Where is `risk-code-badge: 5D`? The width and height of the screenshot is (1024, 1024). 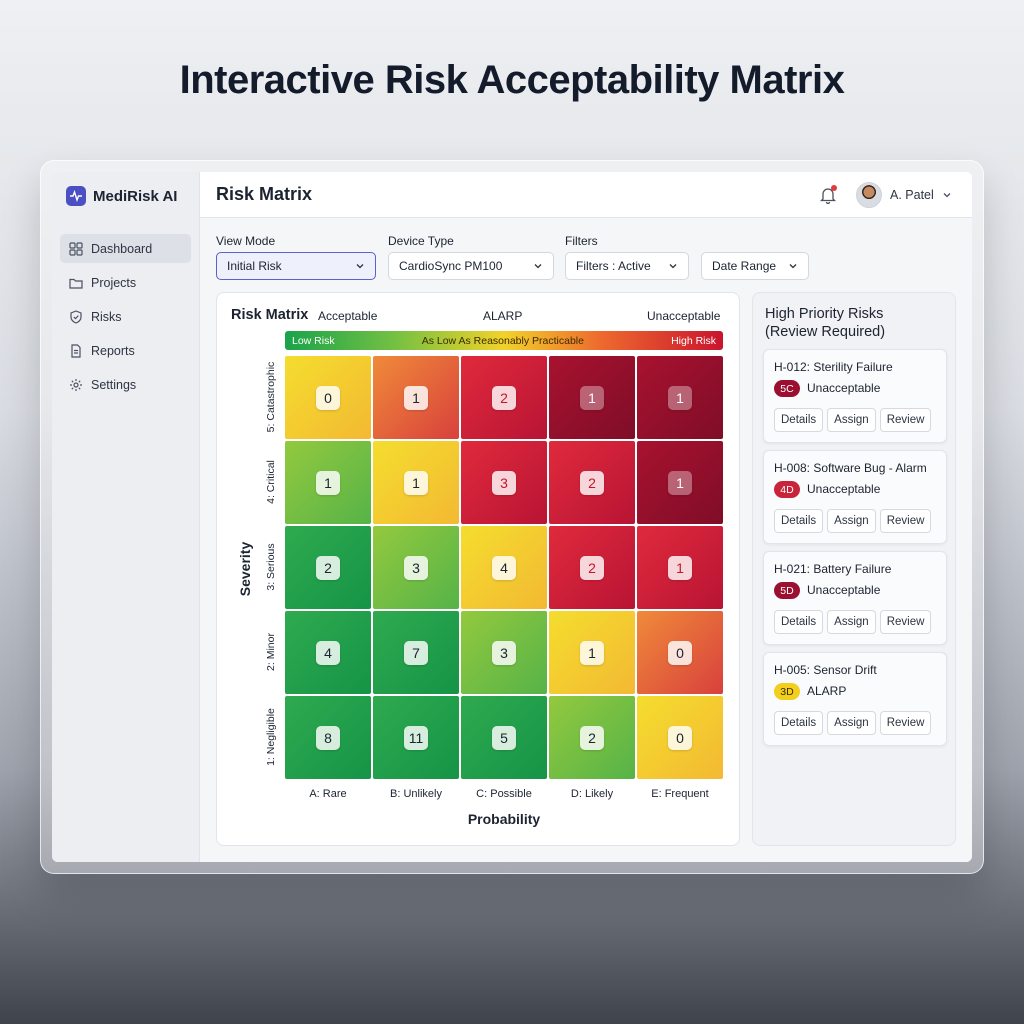 risk-code-badge: 5D is located at coordinates (787, 590).